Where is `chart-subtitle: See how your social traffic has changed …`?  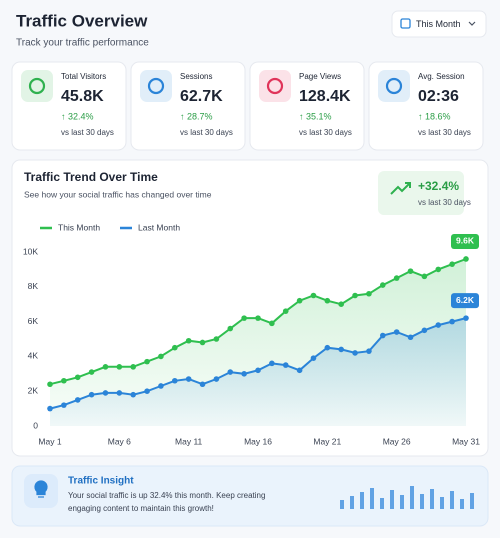 chart-subtitle: See how your social traffic has changed … is located at coordinates (118, 194).